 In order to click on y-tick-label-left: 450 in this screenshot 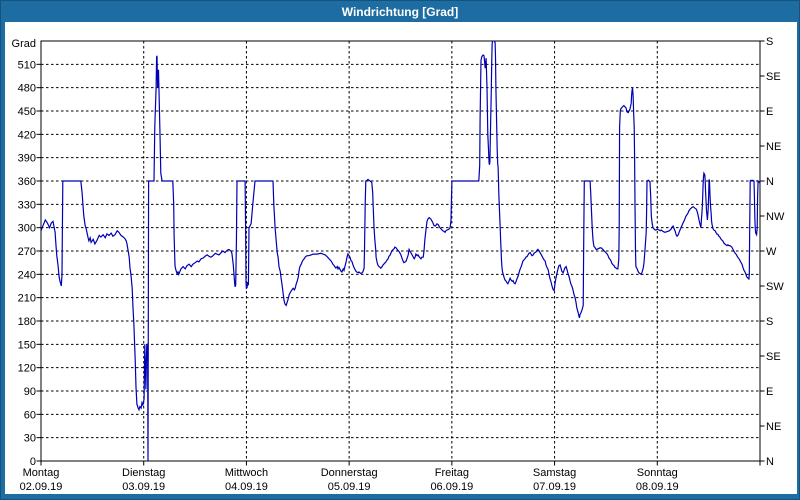, I will do `click(27, 112)`.